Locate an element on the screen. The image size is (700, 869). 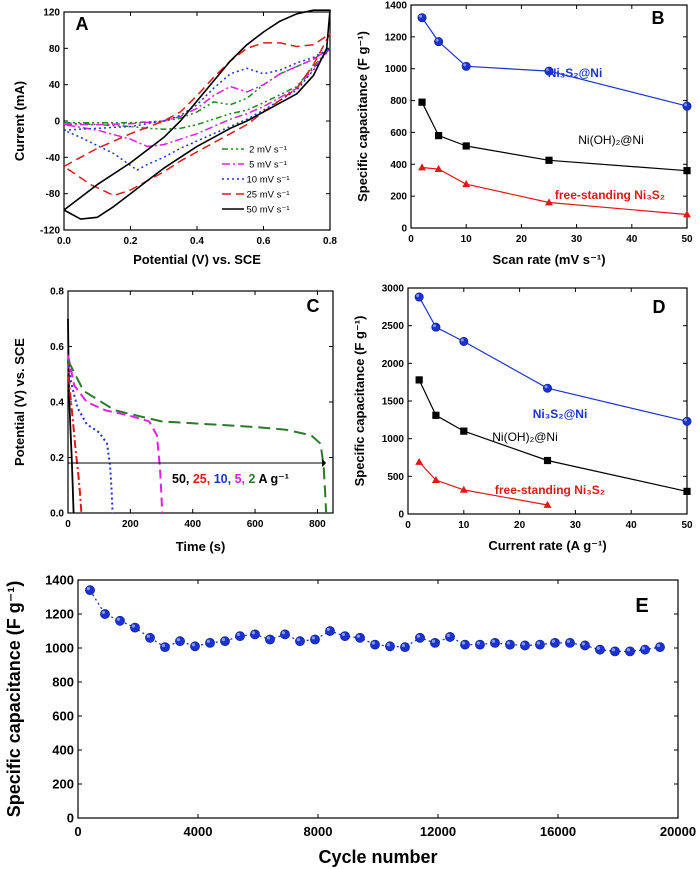
y-tick-label: 0.6 is located at coordinates (57, 347).